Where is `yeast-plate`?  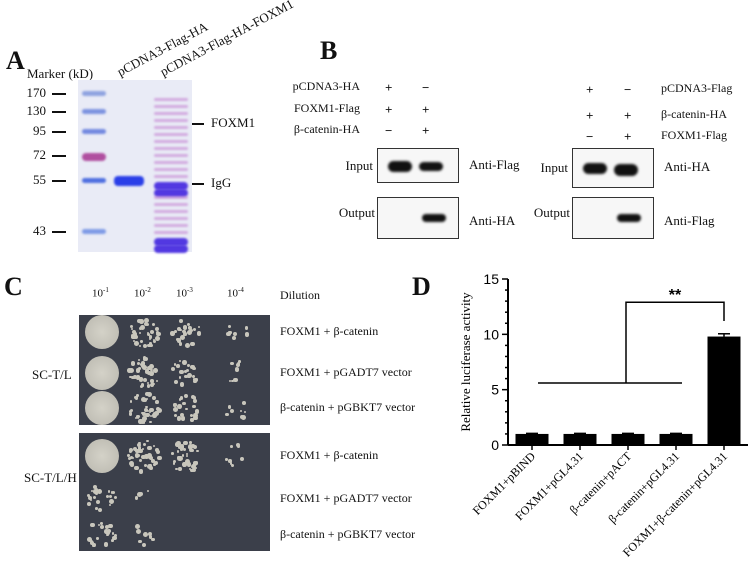
yeast-plate is located at coordinates (174, 492).